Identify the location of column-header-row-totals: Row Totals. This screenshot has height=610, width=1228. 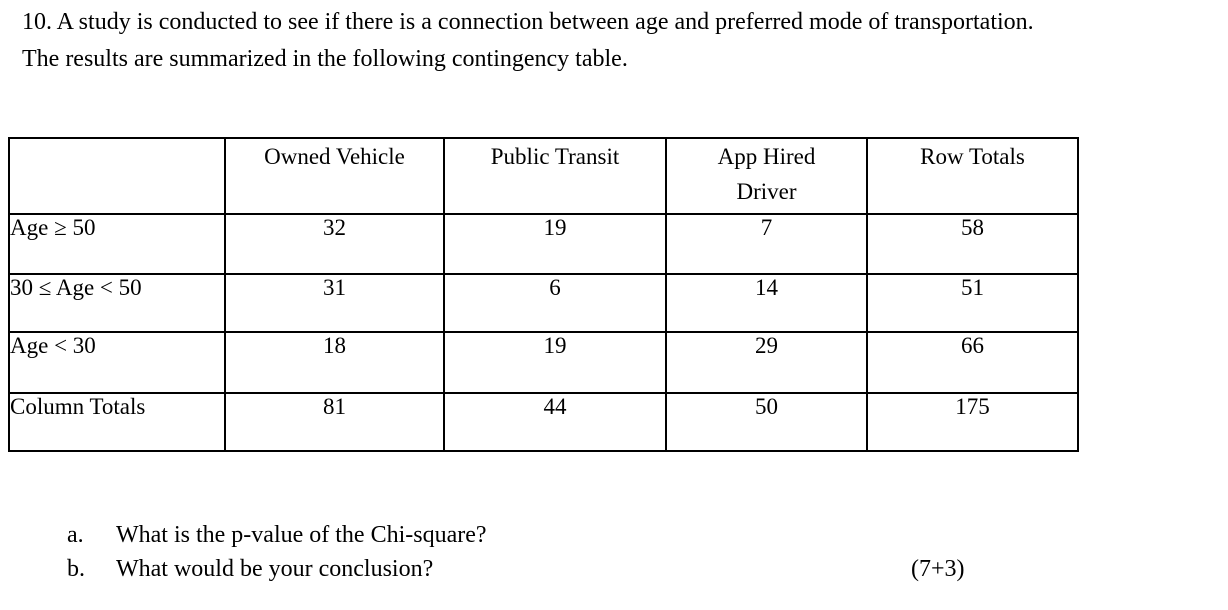
(972, 176).